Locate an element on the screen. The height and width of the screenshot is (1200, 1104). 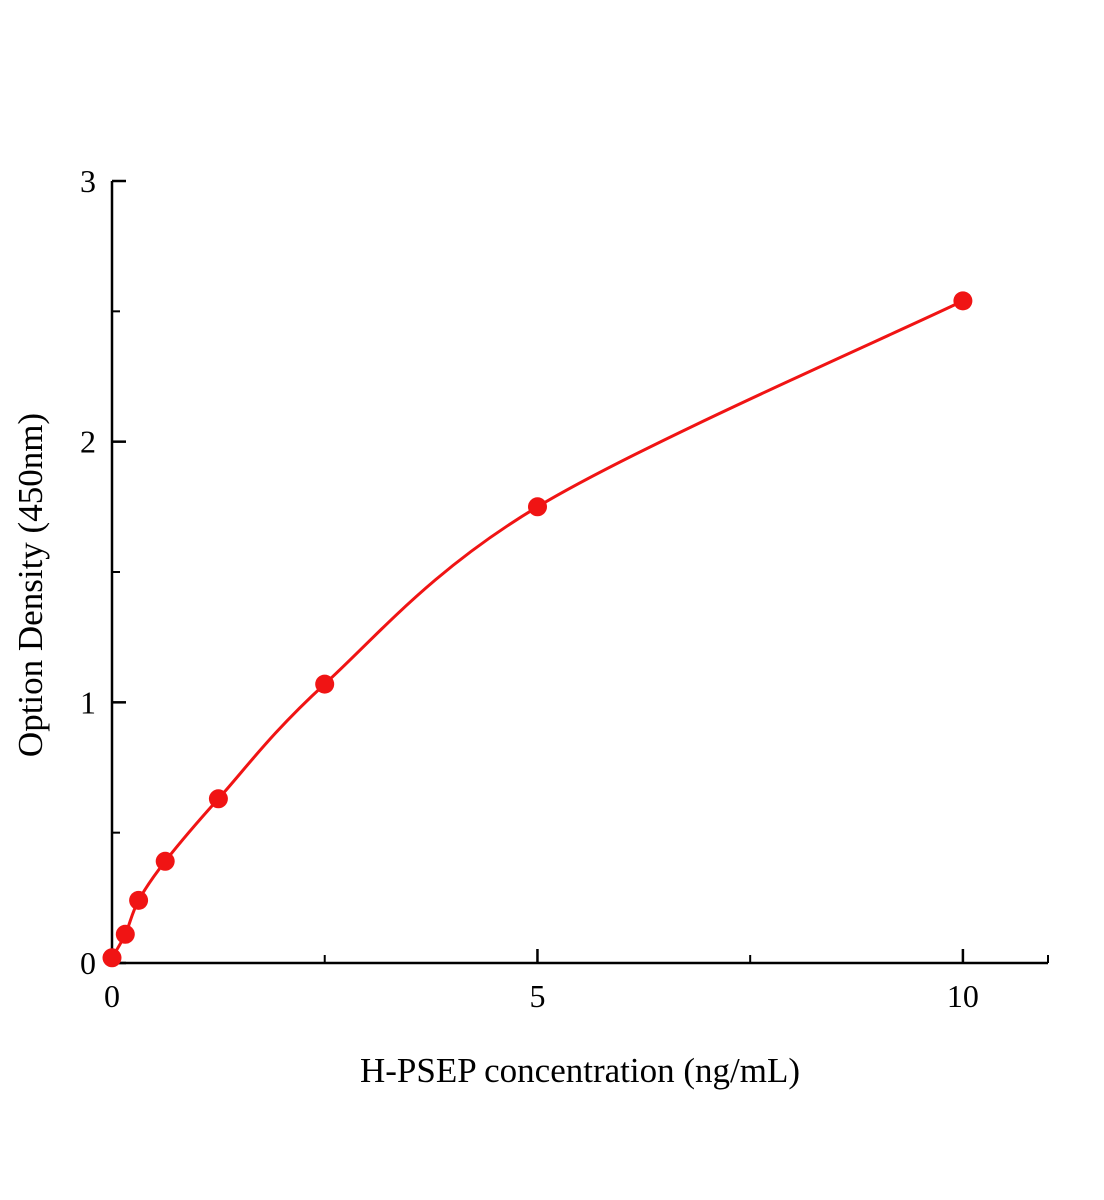
x-tick-label: 0 is located at coordinates (112, 996).